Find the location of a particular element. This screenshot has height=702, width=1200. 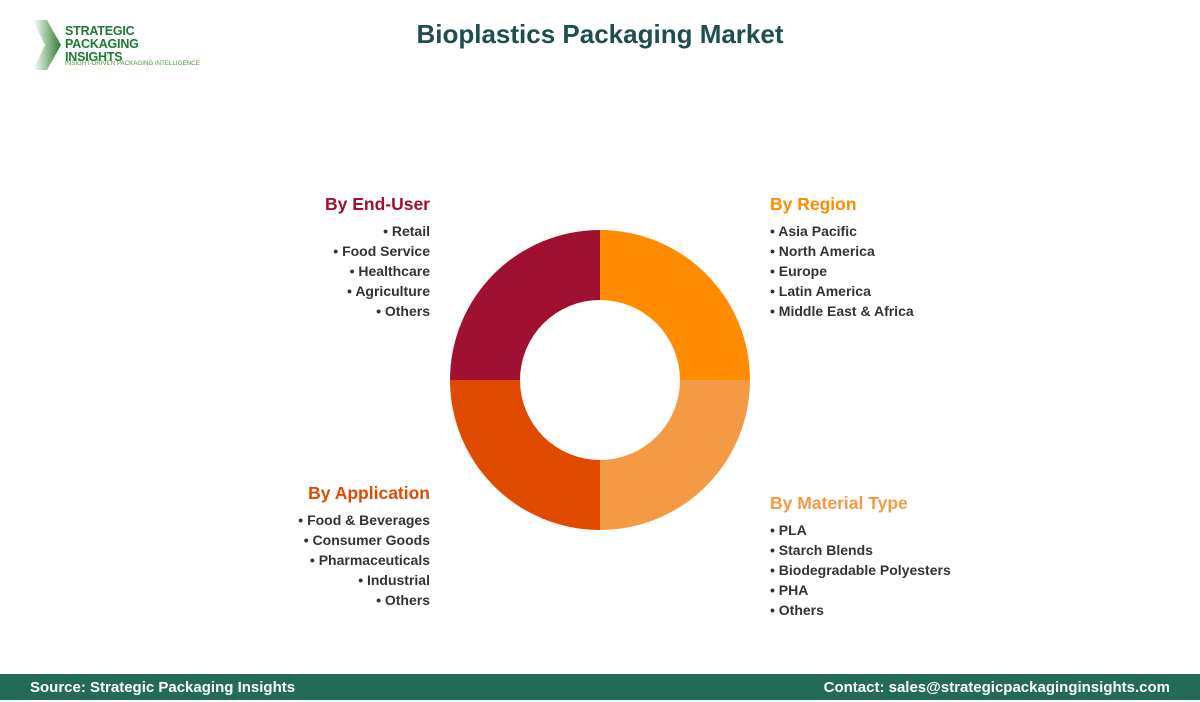

segment-region is located at coordinates (675, 305).